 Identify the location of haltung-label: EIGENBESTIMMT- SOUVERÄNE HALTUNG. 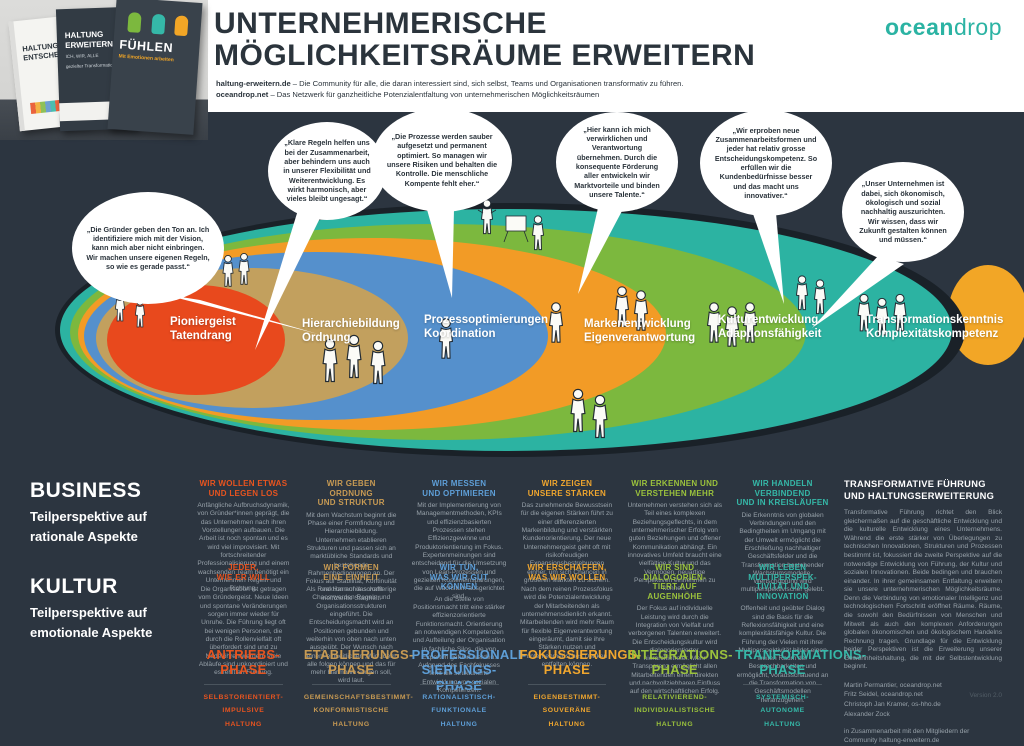
(567, 711).